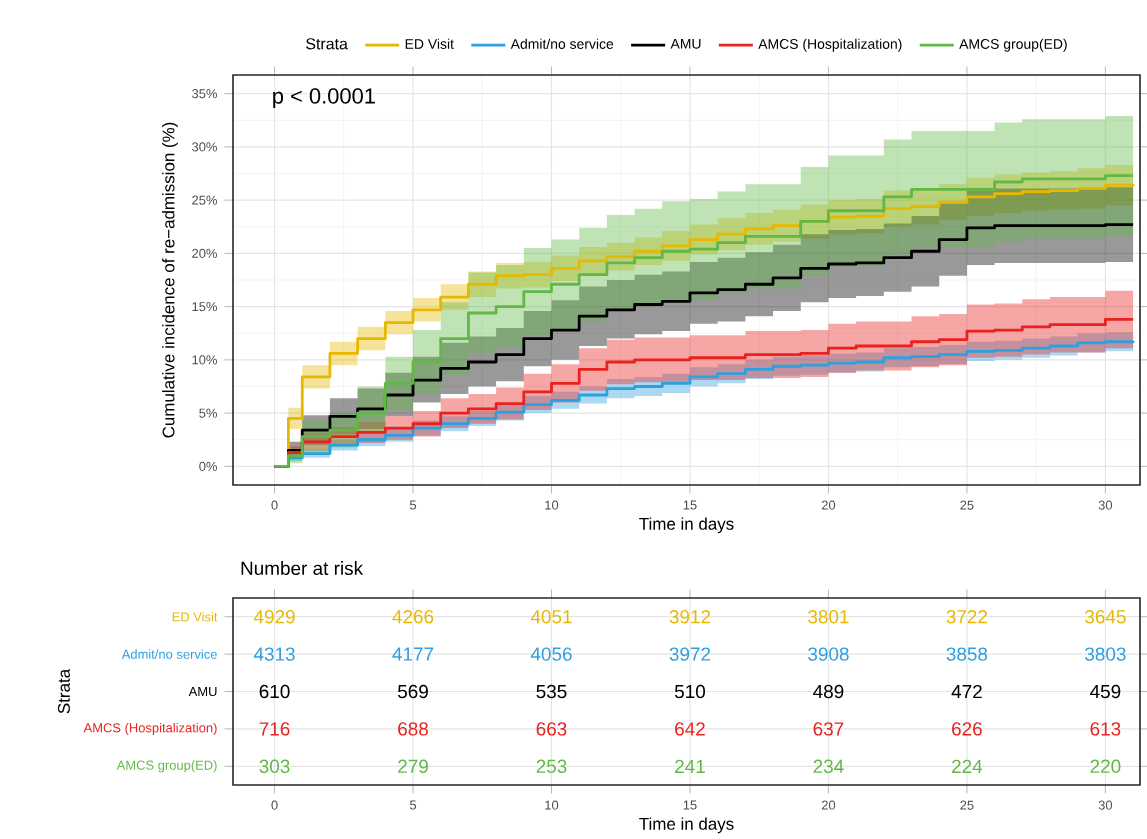 The height and width of the screenshot is (839, 1147). Describe the element at coordinates (274, 617) in the screenshot. I see `data-label: 4929` at that location.